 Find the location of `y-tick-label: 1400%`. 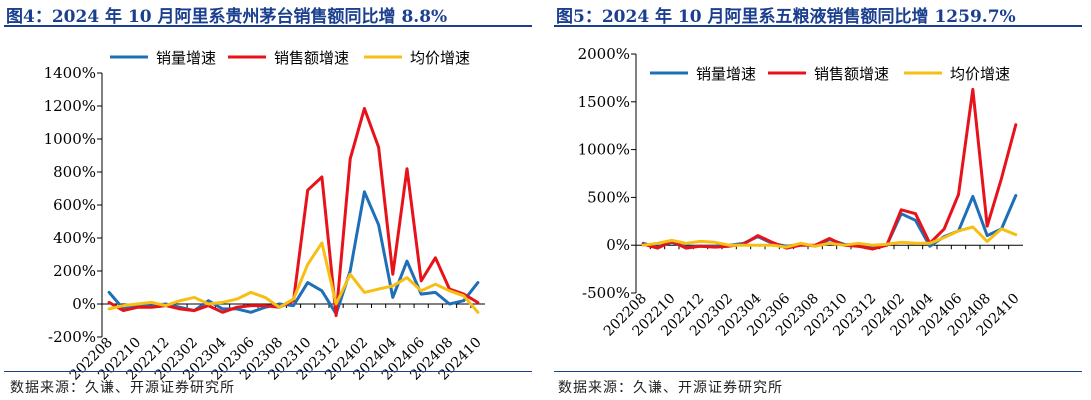

y-tick-label: 1400% is located at coordinates (70, 73).